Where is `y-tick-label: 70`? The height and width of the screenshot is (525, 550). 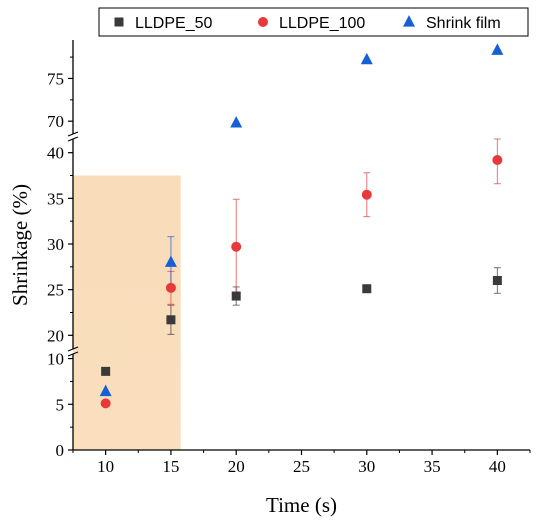 y-tick-label: 70 is located at coordinates (55, 121).